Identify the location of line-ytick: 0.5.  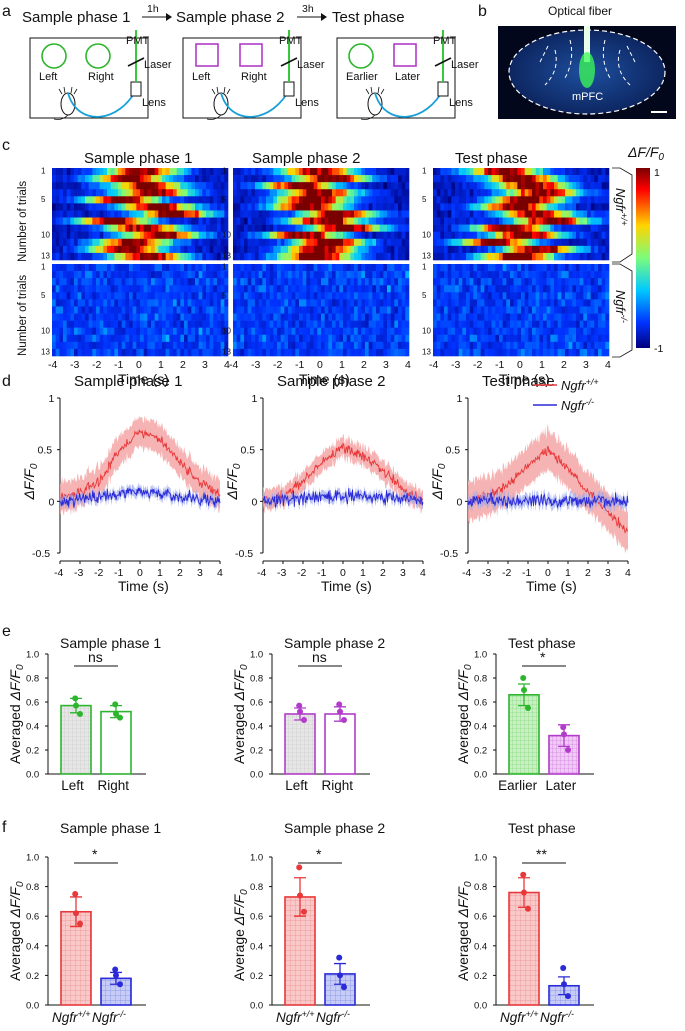
(45, 451).